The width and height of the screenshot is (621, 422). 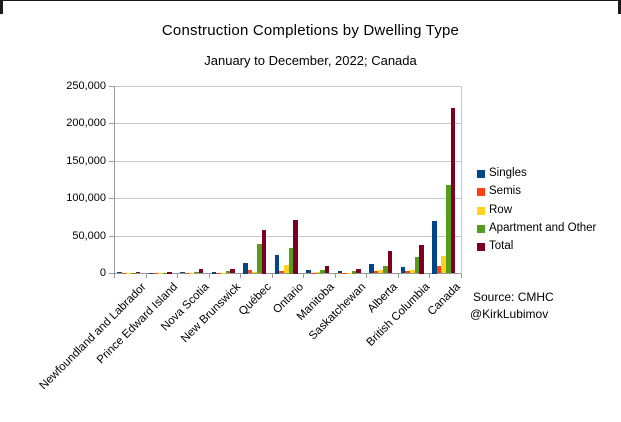 I want to click on chart-subtitle: January to December, 2022; Canada, so click(x=310, y=60).